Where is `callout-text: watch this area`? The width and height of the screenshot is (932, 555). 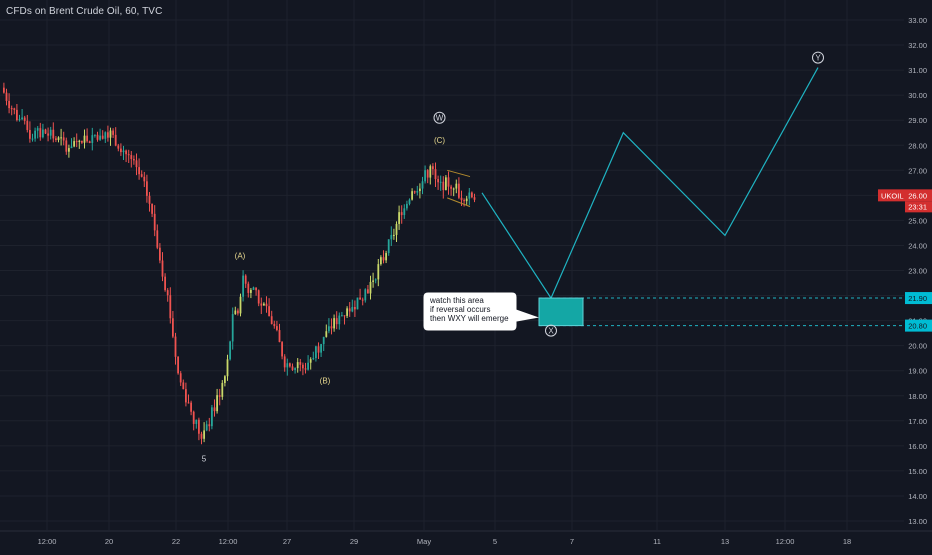 callout-text: watch this area is located at coordinates (456, 300).